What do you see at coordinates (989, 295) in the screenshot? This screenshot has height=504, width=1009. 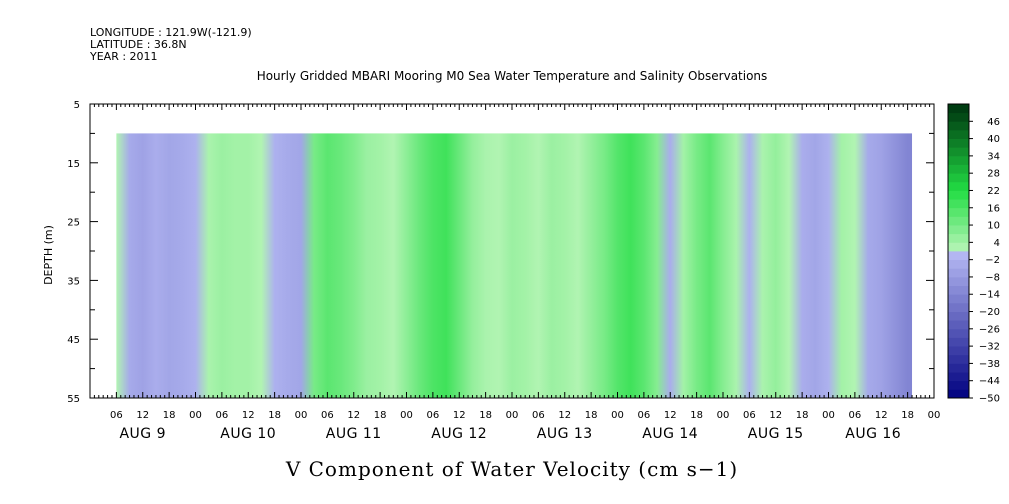 I see `colorbar-label: −14` at bounding box center [989, 295].